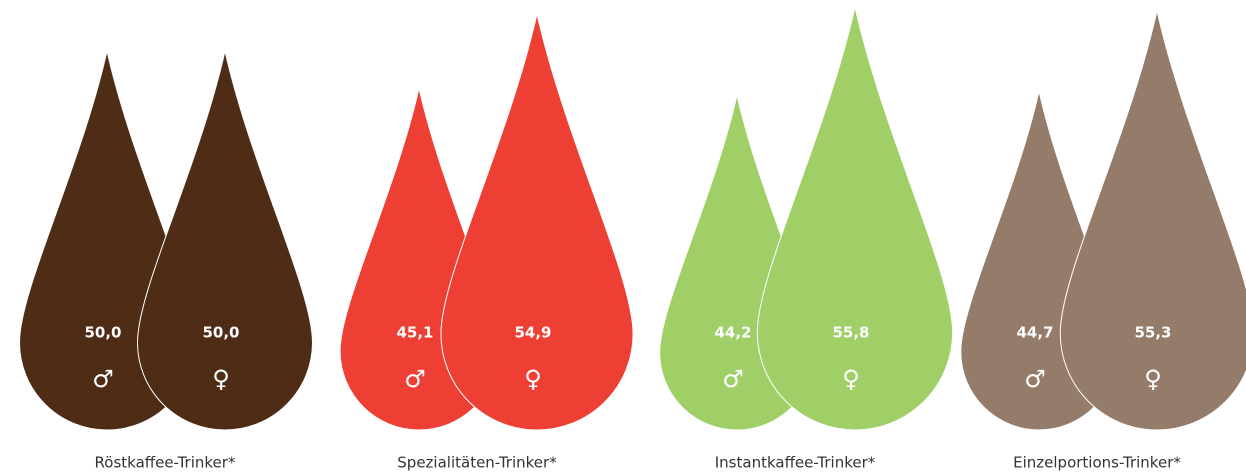 The image size is (1246, 475). Describe the element at coordinates (477, 463) in the screenshot. I see `category-label: Spezialitäten-Trinker*` at that location.